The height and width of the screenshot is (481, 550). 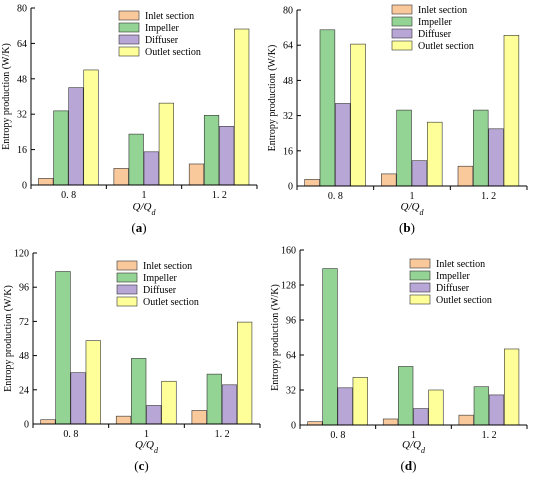 I want to click on y-tick-label: 24, so click(x=24, y=390).